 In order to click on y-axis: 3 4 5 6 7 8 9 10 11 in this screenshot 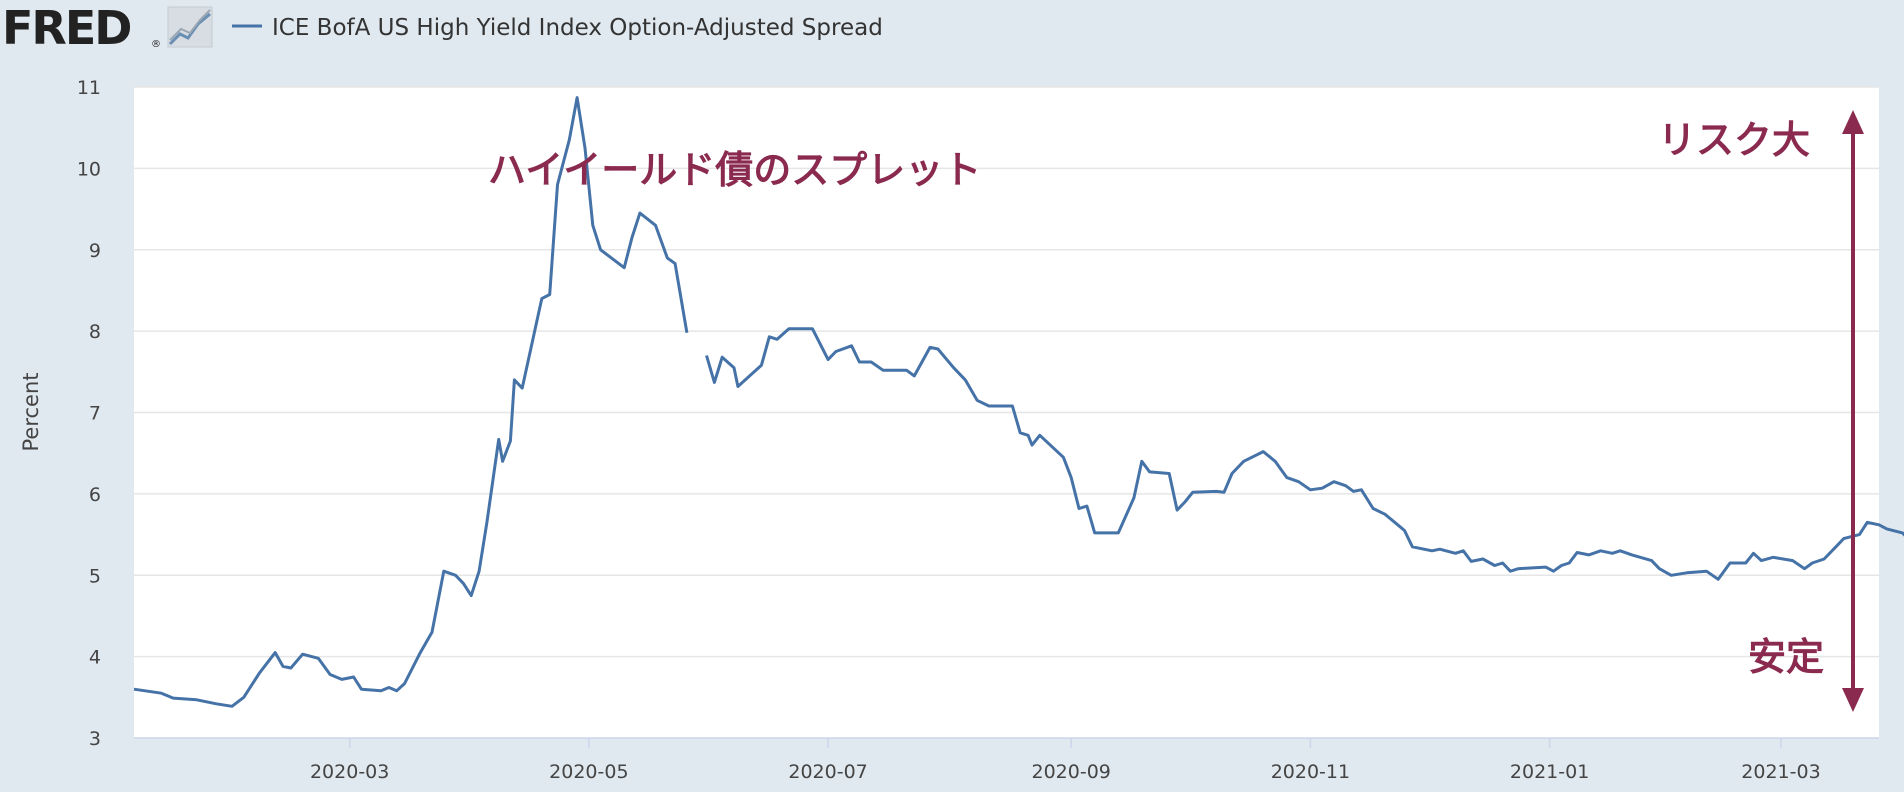, I will do `click(89, 413)`.